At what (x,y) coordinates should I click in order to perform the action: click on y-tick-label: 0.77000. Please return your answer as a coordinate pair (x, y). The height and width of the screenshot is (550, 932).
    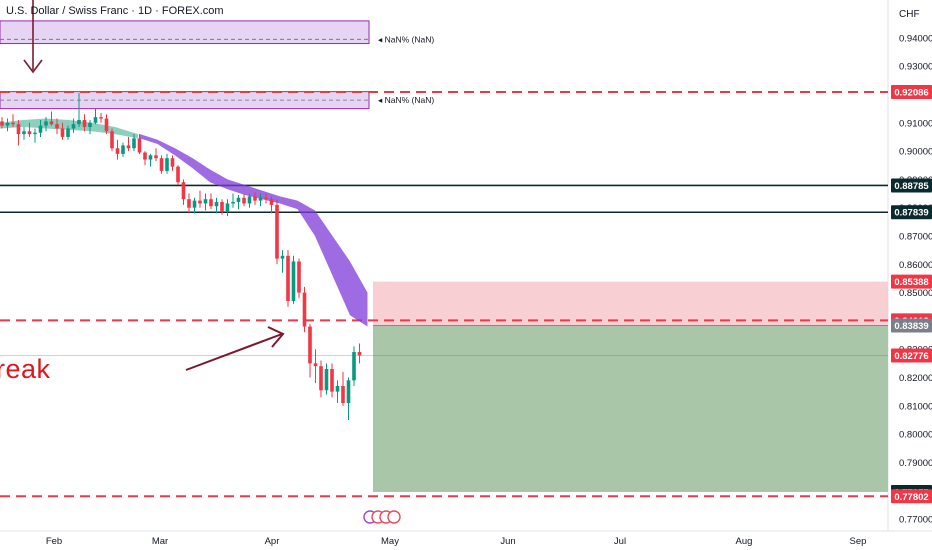
    Looking at the image, I should click on (915, 520).